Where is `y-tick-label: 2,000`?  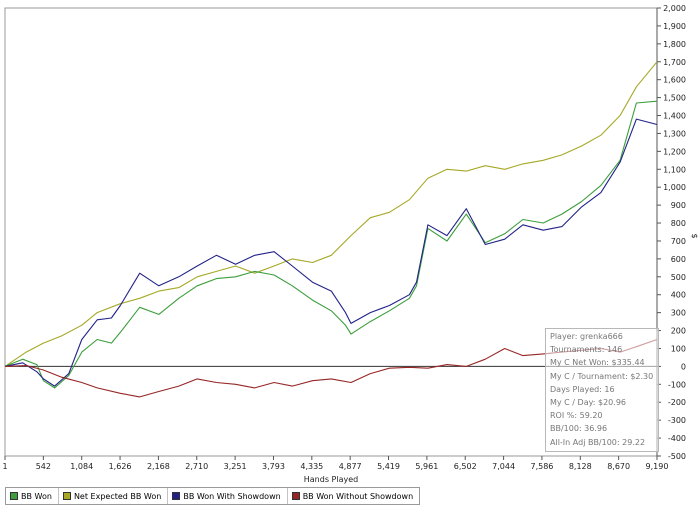 y-tick-label: 2,000 is located at coordinates (674, 8).